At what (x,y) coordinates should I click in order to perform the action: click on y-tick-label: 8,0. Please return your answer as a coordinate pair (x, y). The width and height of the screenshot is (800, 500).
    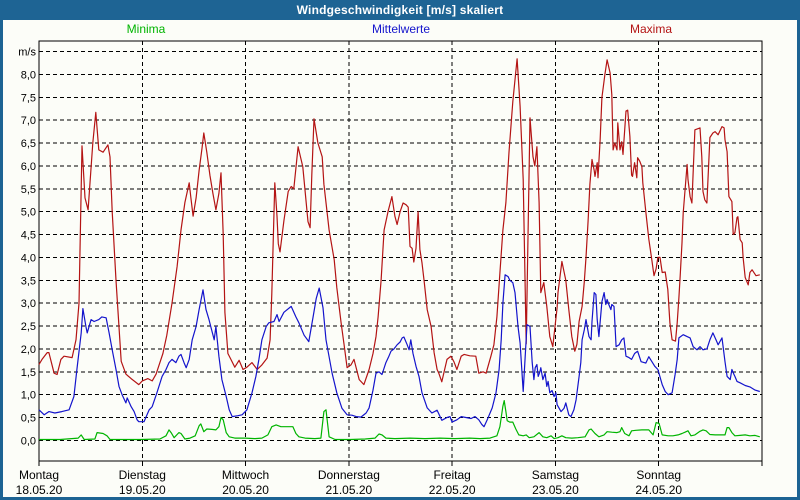
    Looking at the image, I should click on (28, 75).